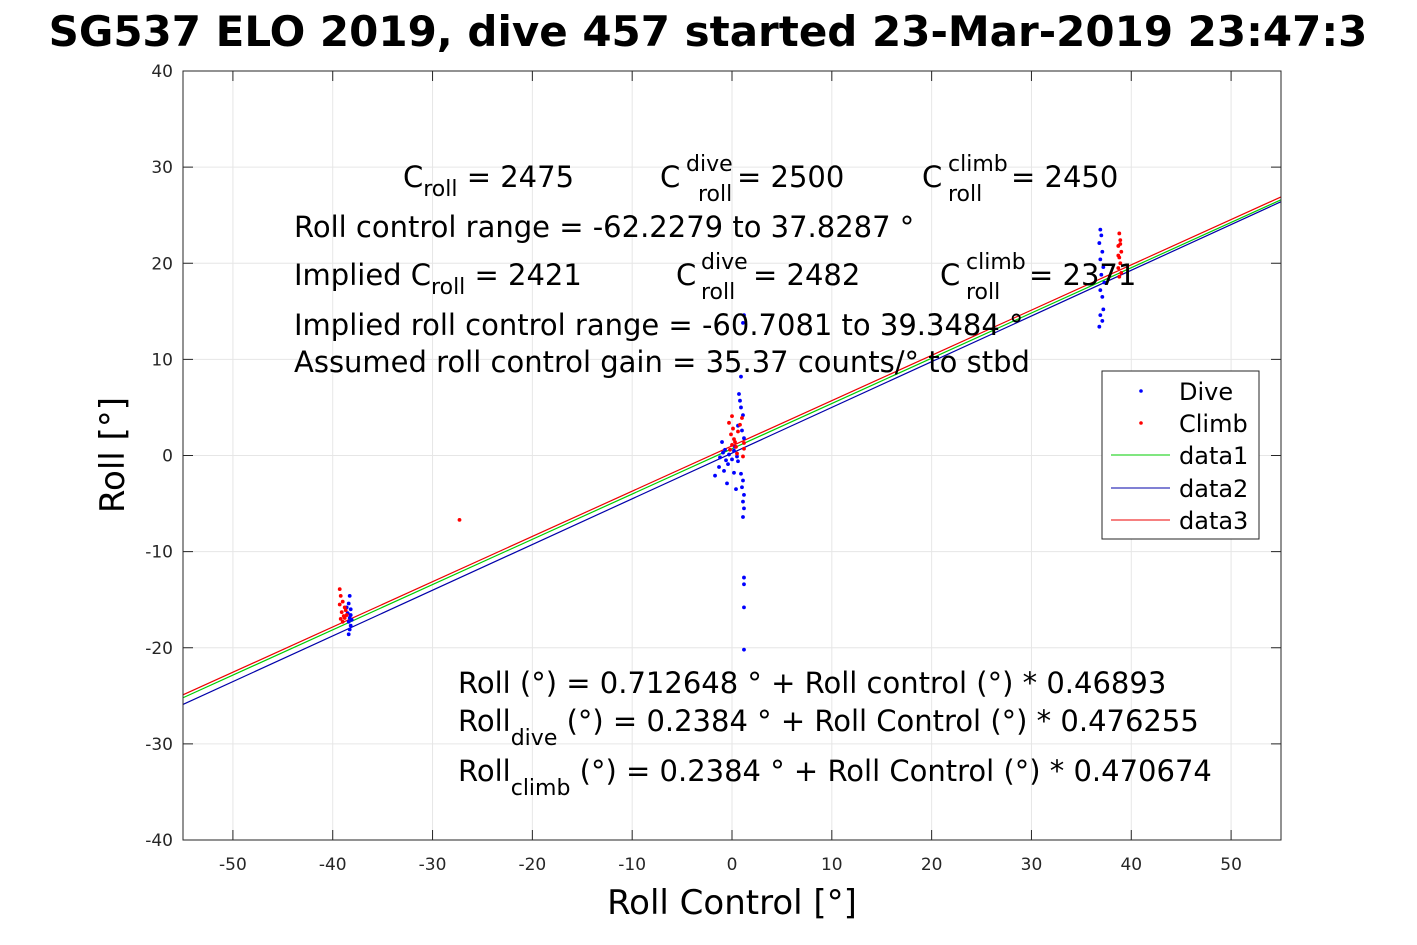 Image resolution: width=1417 pixels, height=945 pixels. I want to click on annotation-implied-climb-sup: climb, so click(996, 262).